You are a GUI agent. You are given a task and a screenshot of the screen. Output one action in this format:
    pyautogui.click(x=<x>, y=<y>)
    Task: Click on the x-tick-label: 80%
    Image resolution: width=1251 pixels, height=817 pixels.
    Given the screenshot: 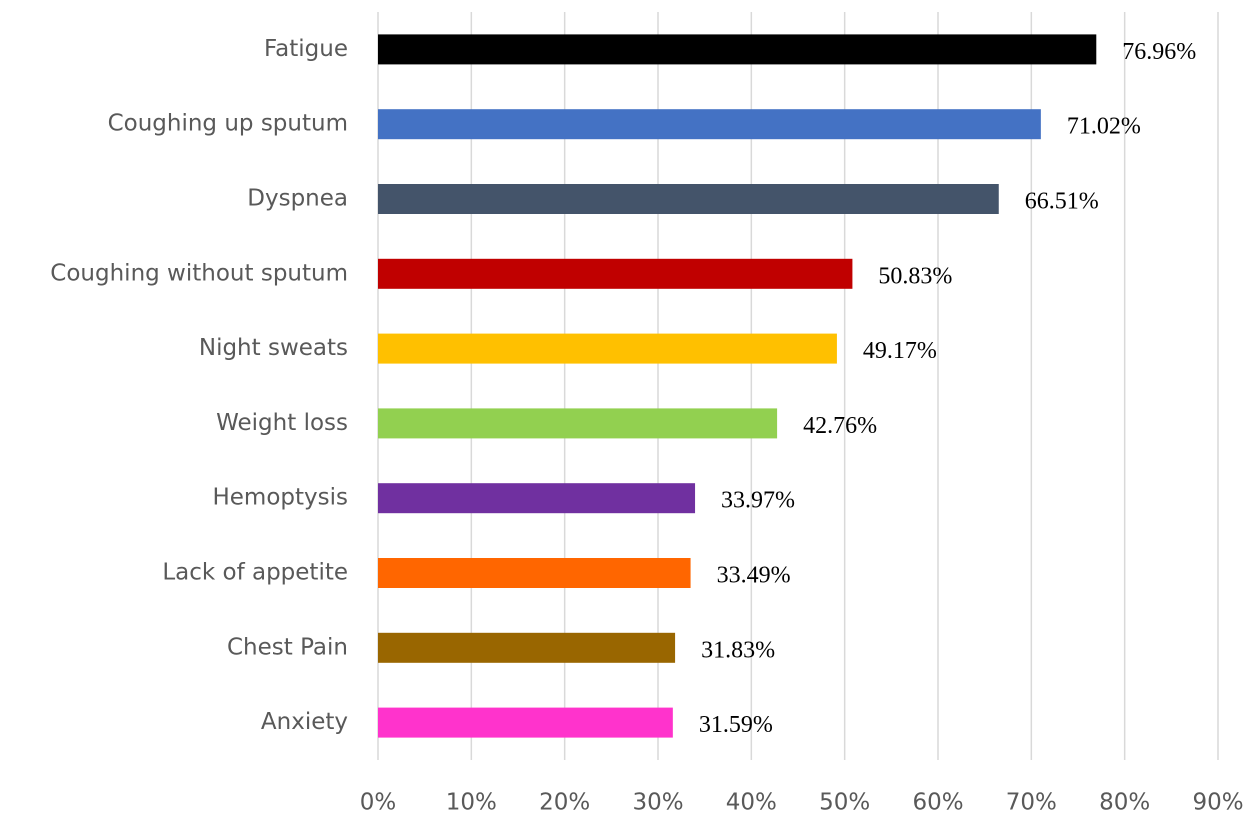 What is the action you would take?
    pyautogui.click(x=1124, y=803)
    